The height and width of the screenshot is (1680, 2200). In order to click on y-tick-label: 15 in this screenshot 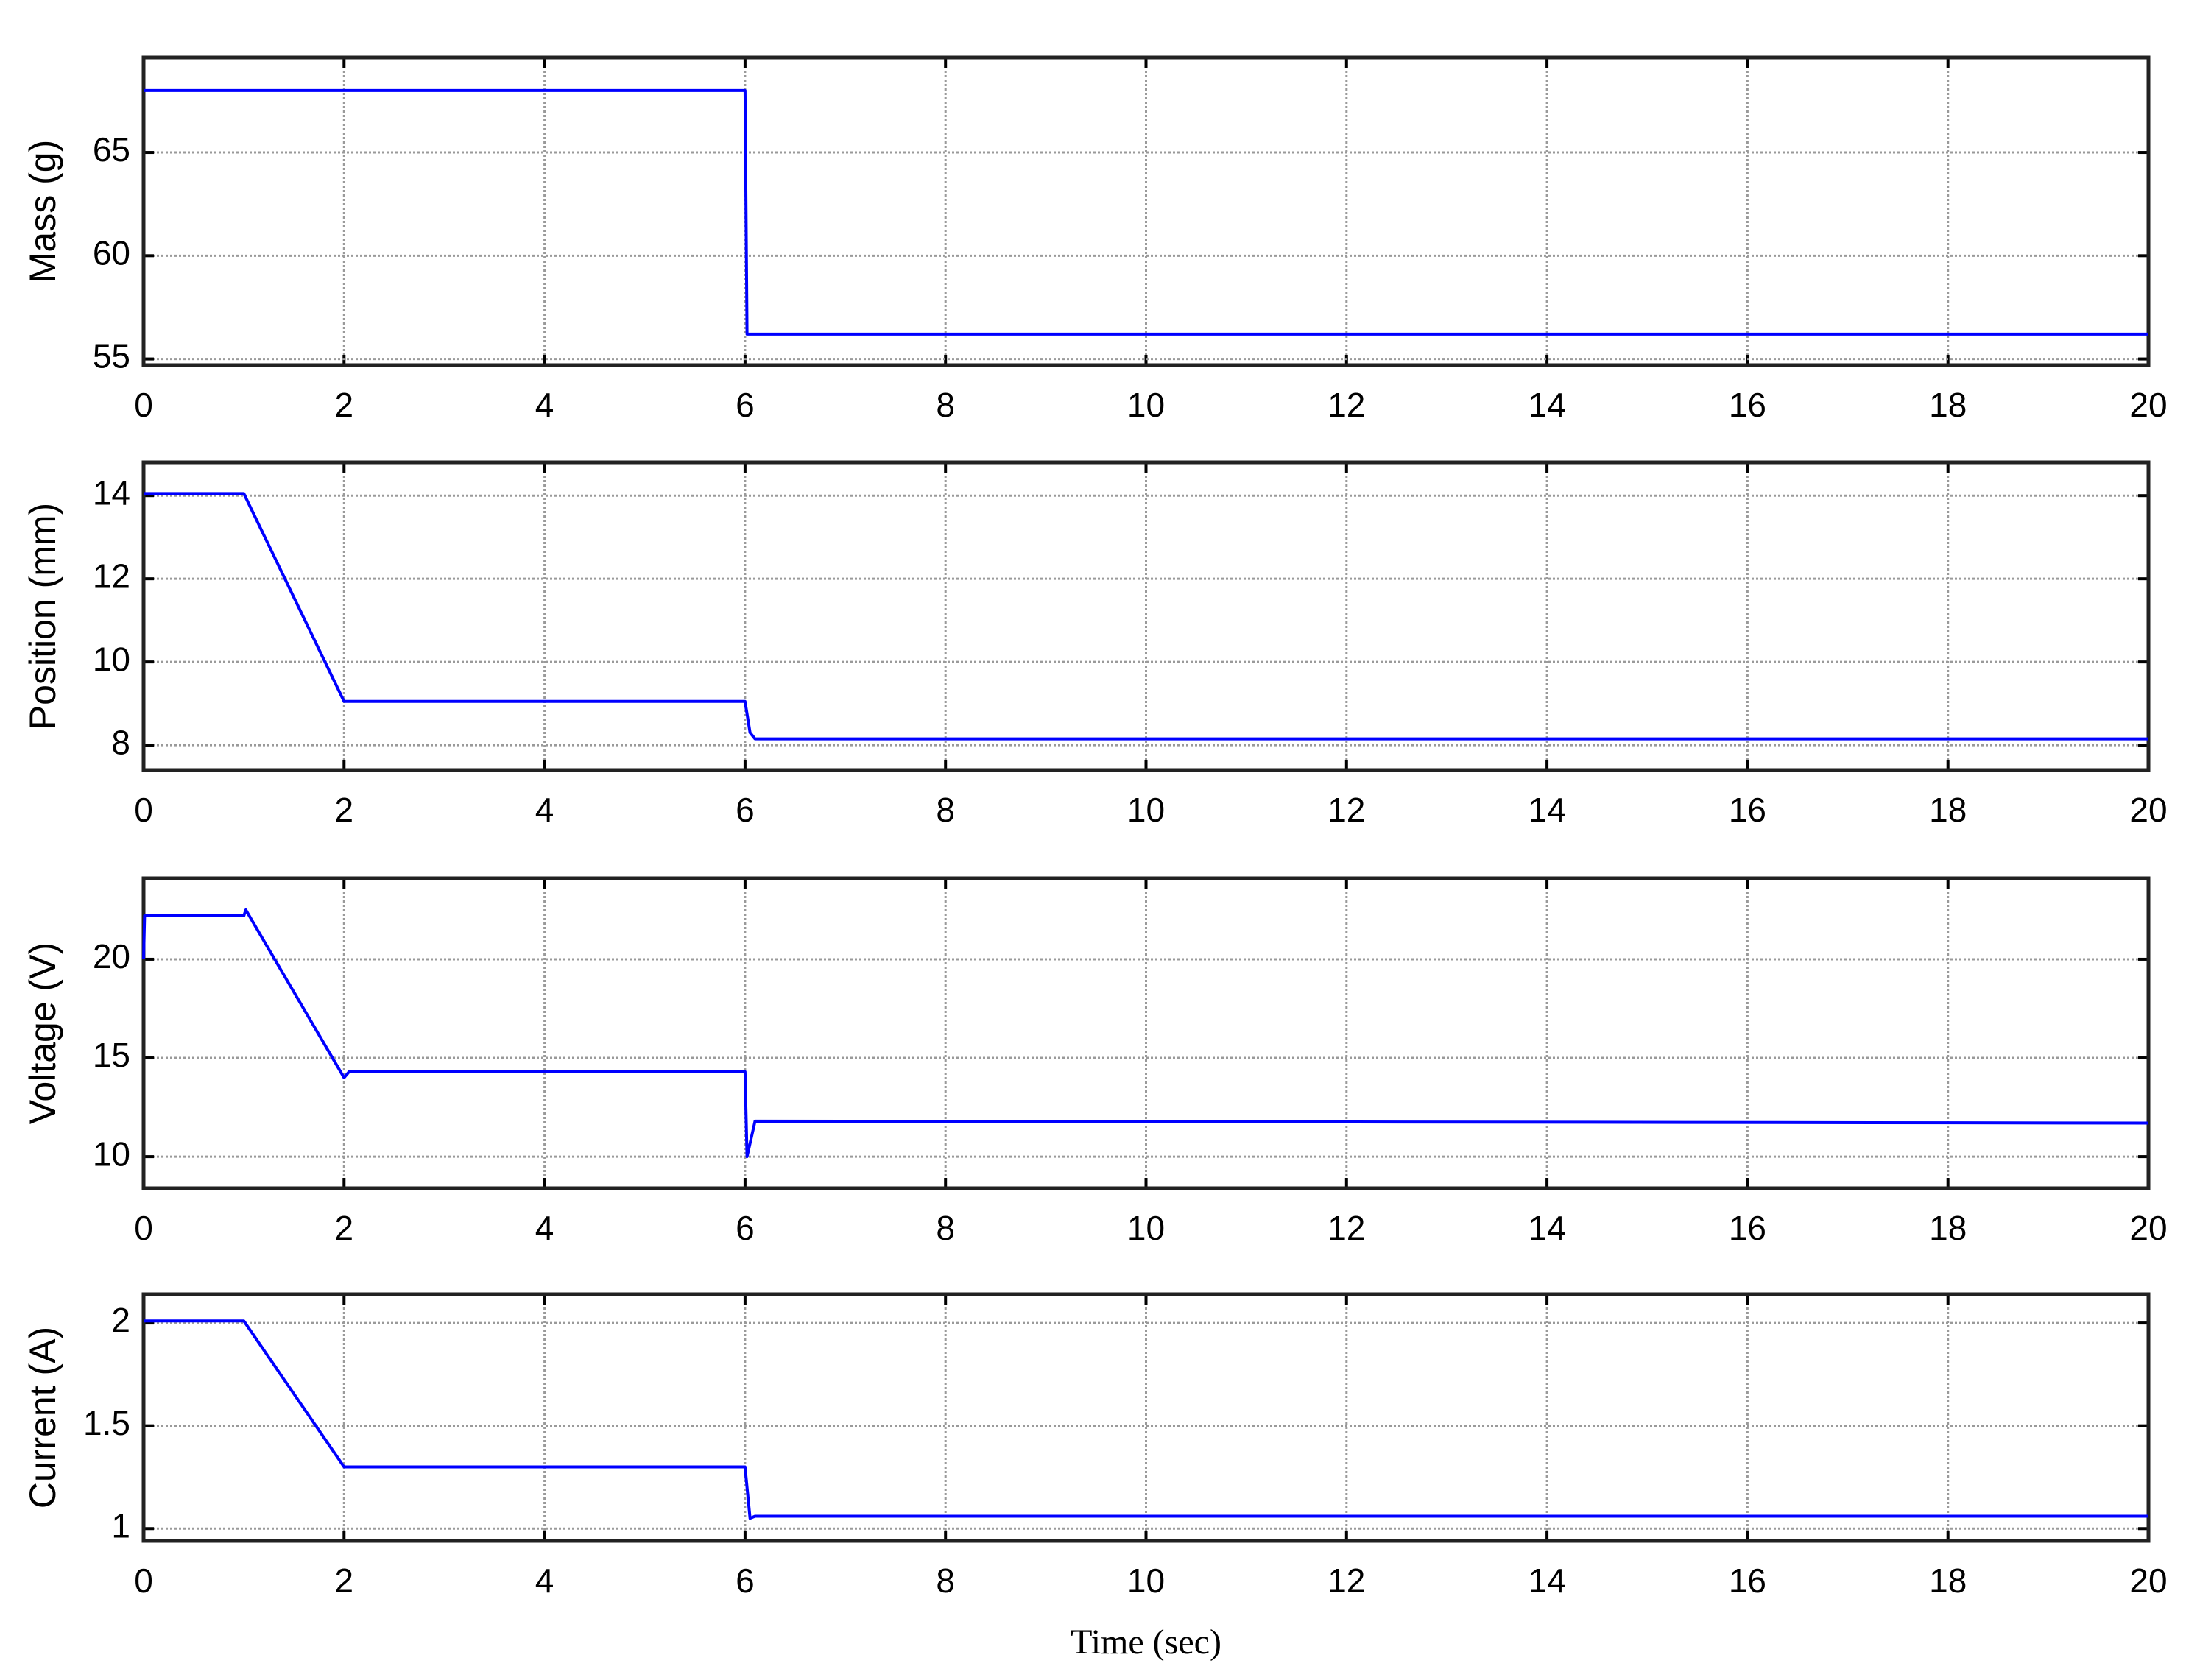, I will do `click(112, 1055)`.